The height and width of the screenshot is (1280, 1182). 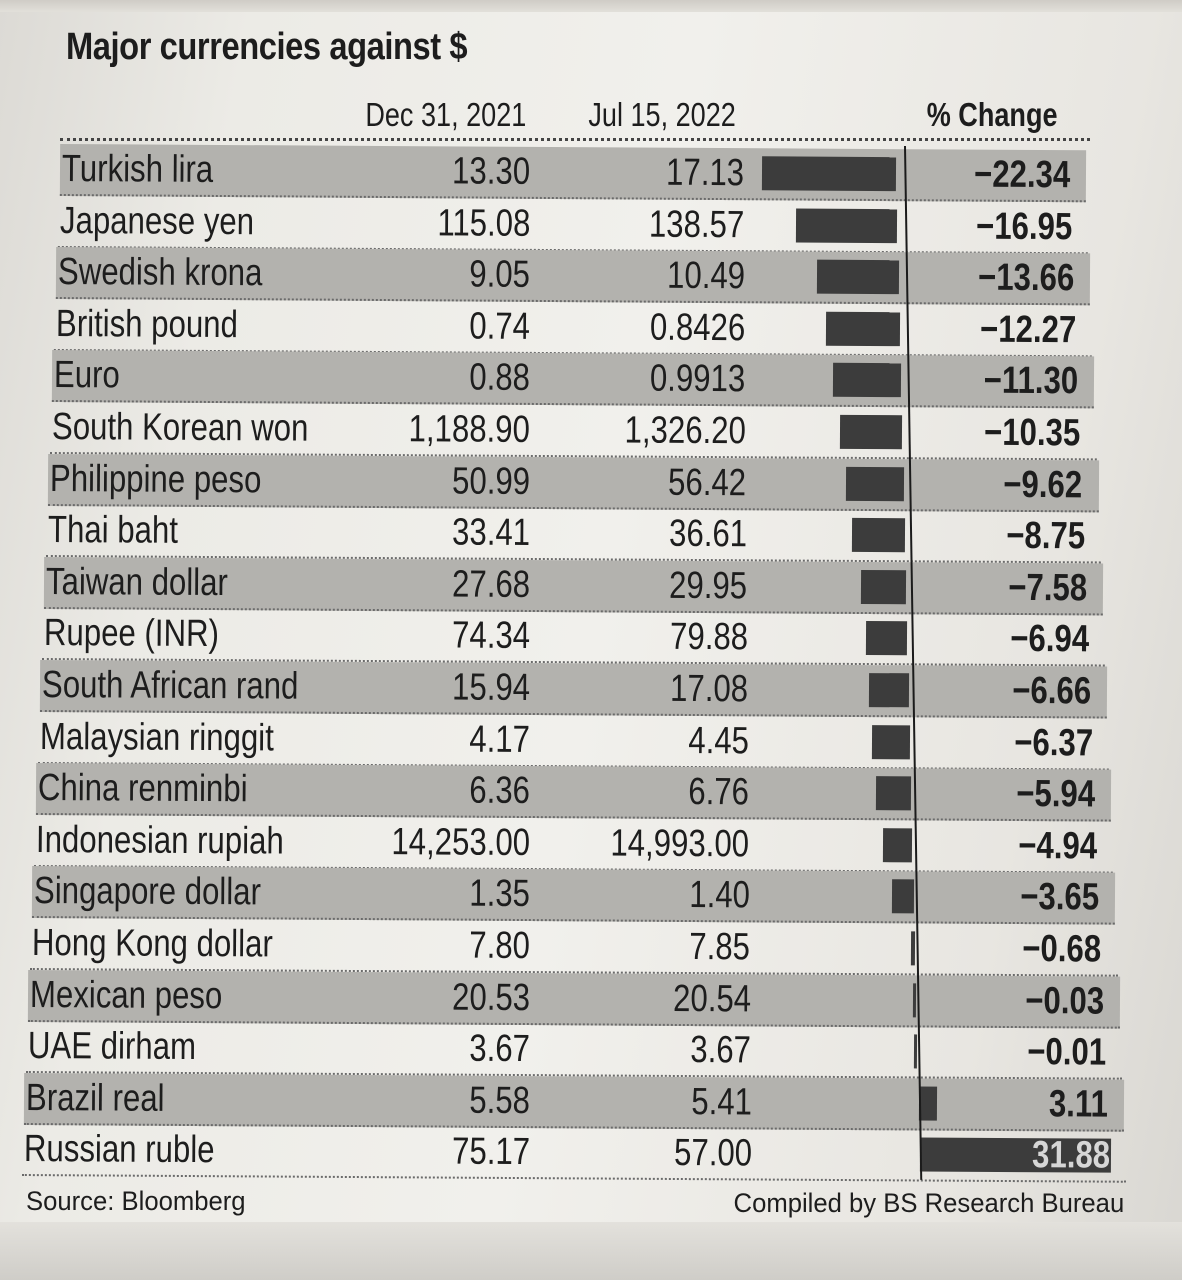 I want to click on value-dec31-2021: 9.05, so click(x=500, y=275).